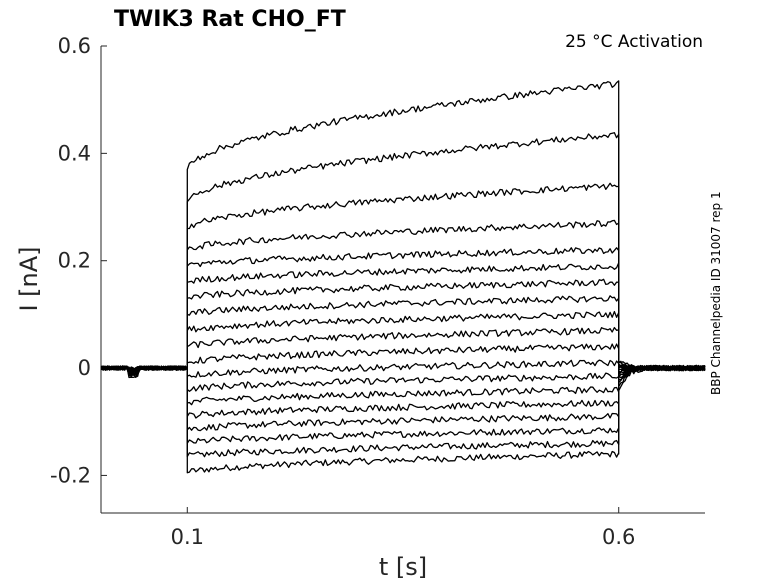 This screenshot has height=583, width=778. I want to click on x-ticks: 0.1 0.6, so click(403, 528).